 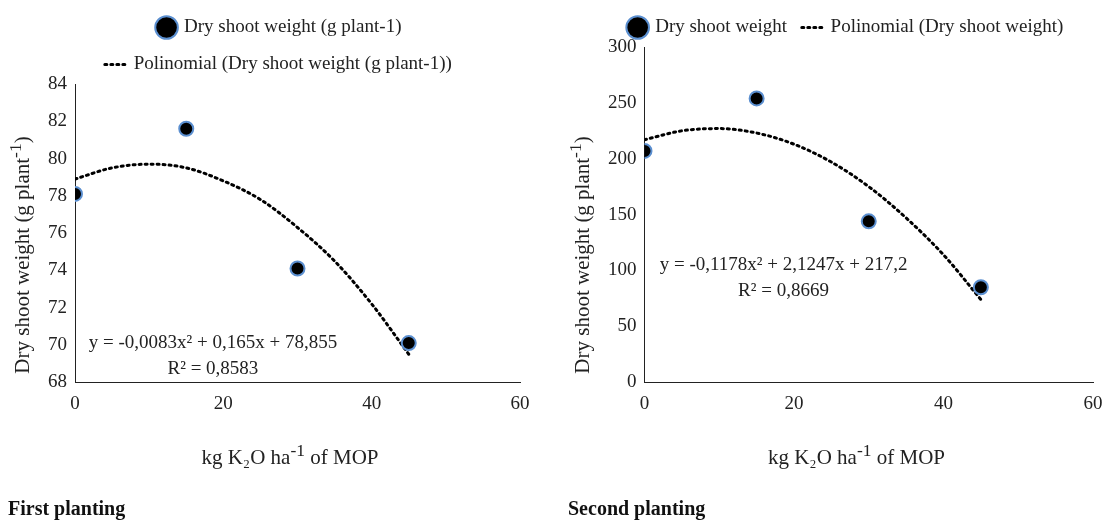 I want to click on legend-label: Polinomial (Dry shoot weight (g plant-1)), so click(x=292, y=63).